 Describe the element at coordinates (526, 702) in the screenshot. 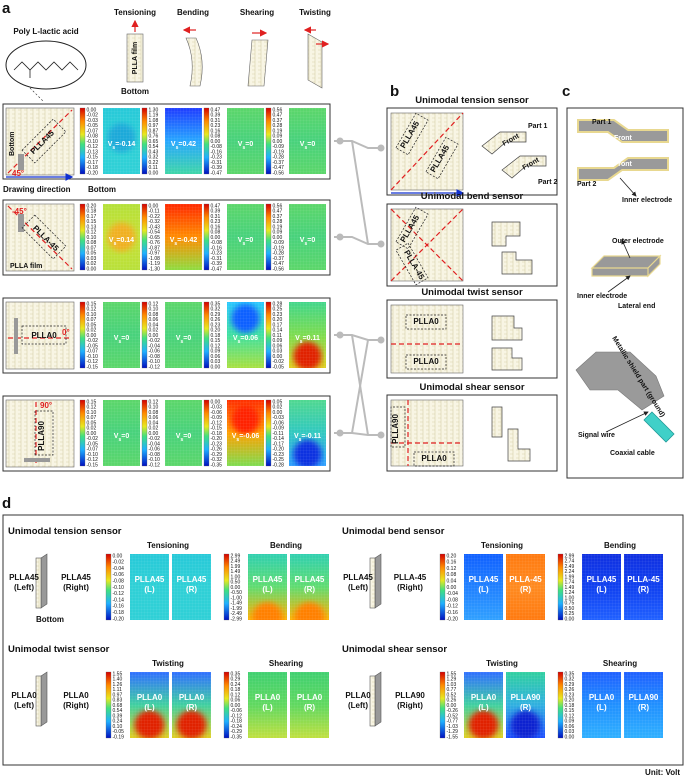

I see `map-label: PLLA90 (R)` at that location.